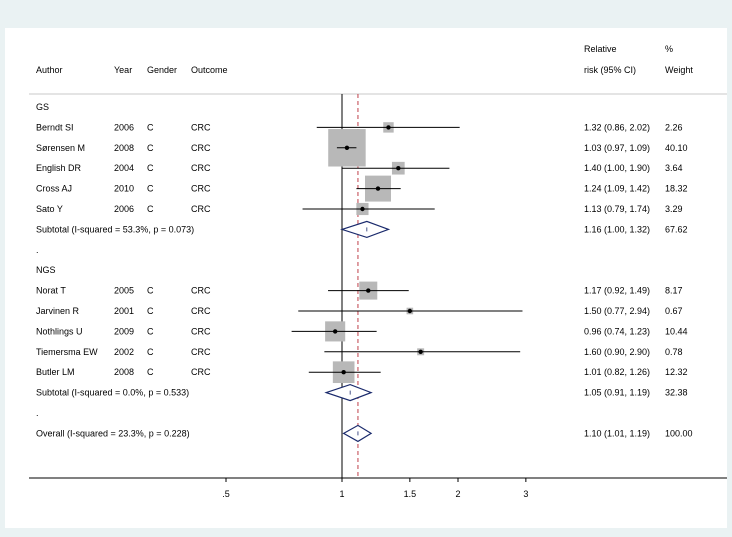 Image resolution: width=732 pixels, height=537 pixels. I want to click on study-author: Jarvinen R, so click(58, 311).